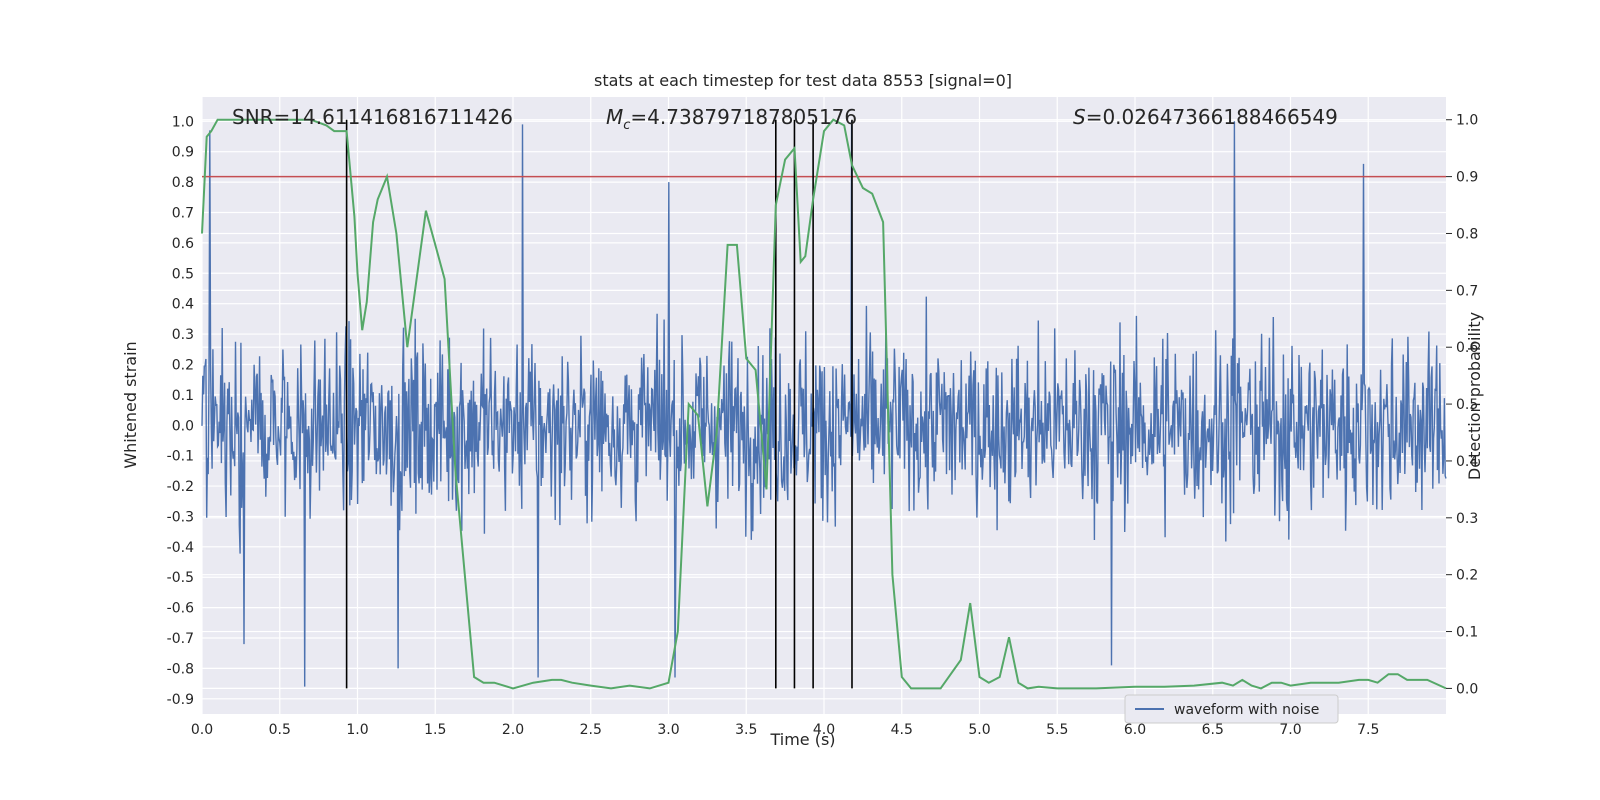 This screenshot has height=800, width=1600. I want to click on right-axis-ticks: 1.0 0.9 0.8 0.7 0.6 0.5 0.4 0.3 0.2 0.1 0.0, so click(1462, 405).